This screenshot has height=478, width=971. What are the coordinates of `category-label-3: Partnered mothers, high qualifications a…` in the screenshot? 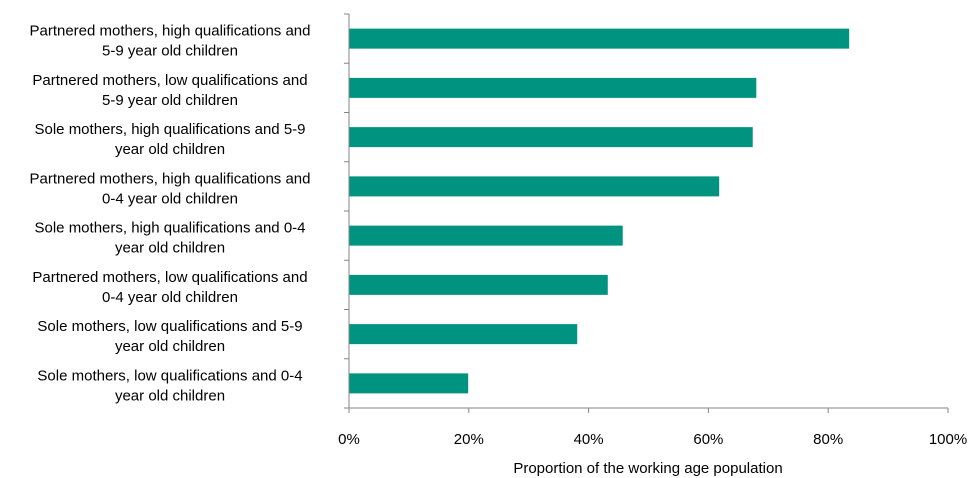 It's located at (169, 188).